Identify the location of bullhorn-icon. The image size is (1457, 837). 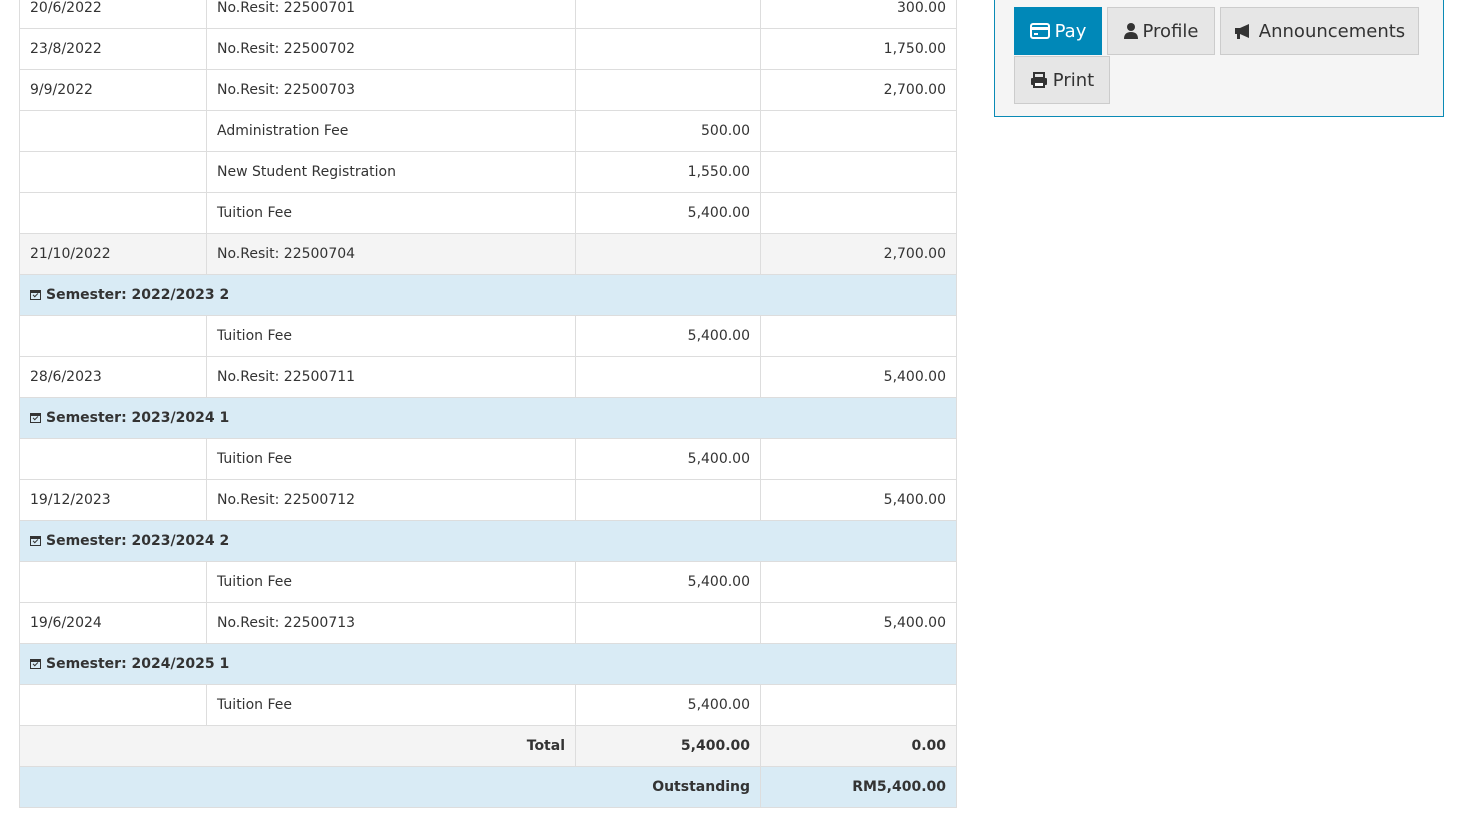
(1241, 31).